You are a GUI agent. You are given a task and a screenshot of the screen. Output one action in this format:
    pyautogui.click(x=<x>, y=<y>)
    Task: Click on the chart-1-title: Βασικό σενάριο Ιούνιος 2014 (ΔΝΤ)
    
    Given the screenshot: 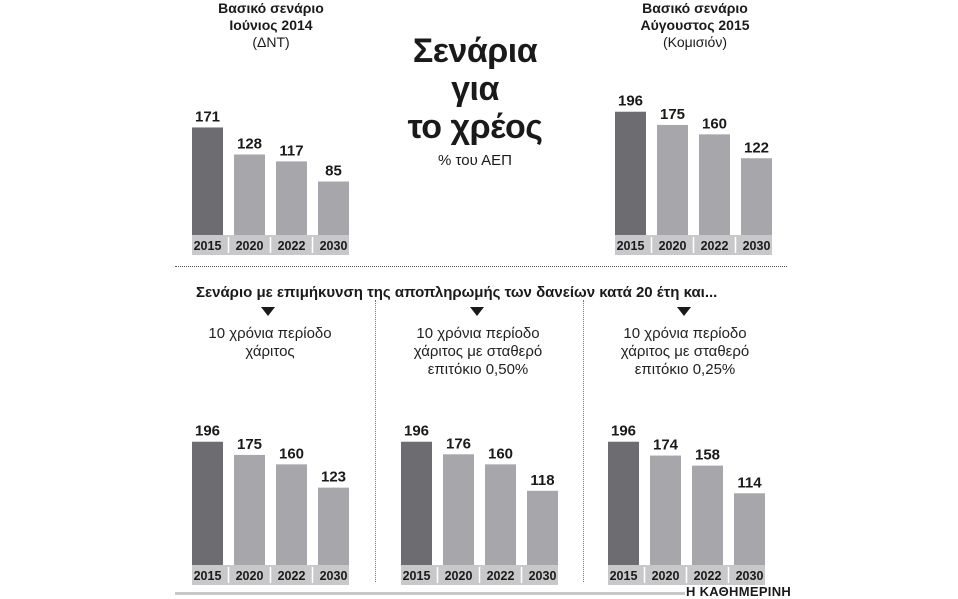 What is the action you would take?
    pyautogui.click(x=271, y=25)
    